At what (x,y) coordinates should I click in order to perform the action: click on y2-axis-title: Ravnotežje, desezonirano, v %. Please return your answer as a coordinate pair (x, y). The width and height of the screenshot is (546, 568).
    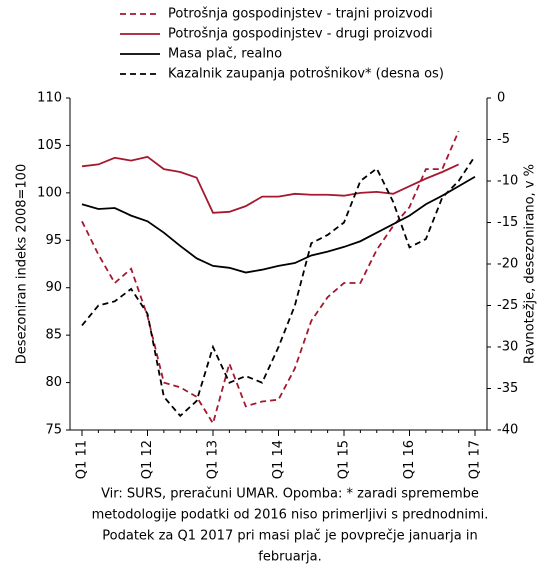
    Looking at the image, I should click on (530, 264).